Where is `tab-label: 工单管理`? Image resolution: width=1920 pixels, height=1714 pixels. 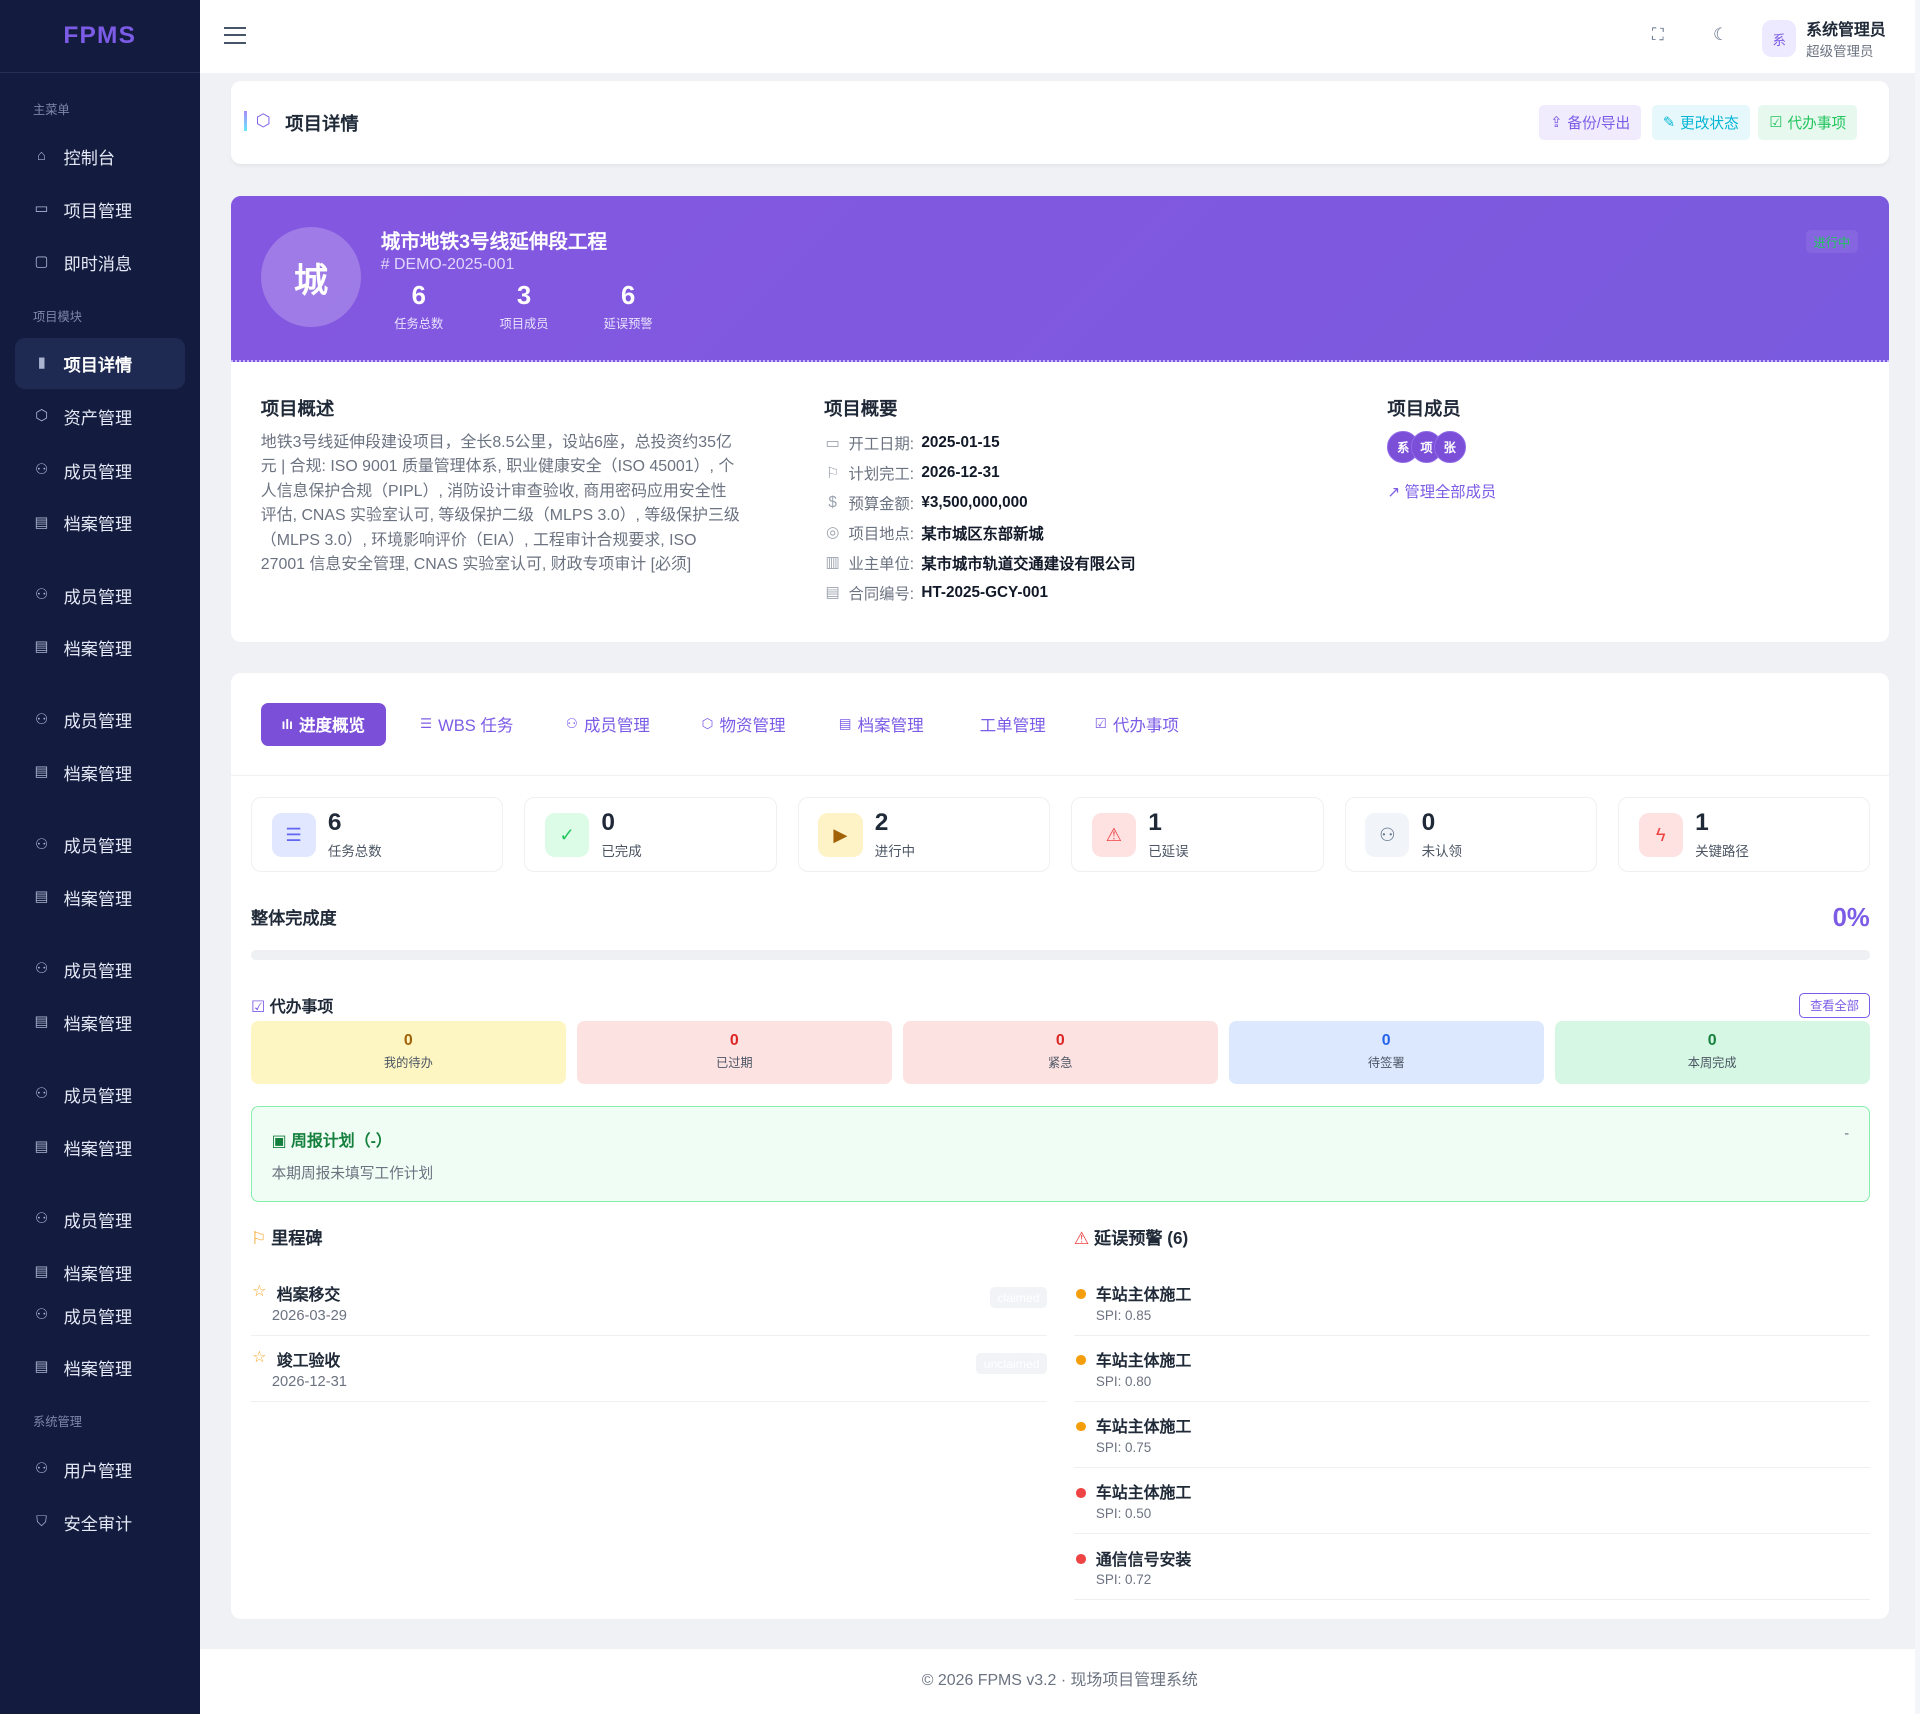 tab-label: 工单管理 is located at coordinates (1012, 726).